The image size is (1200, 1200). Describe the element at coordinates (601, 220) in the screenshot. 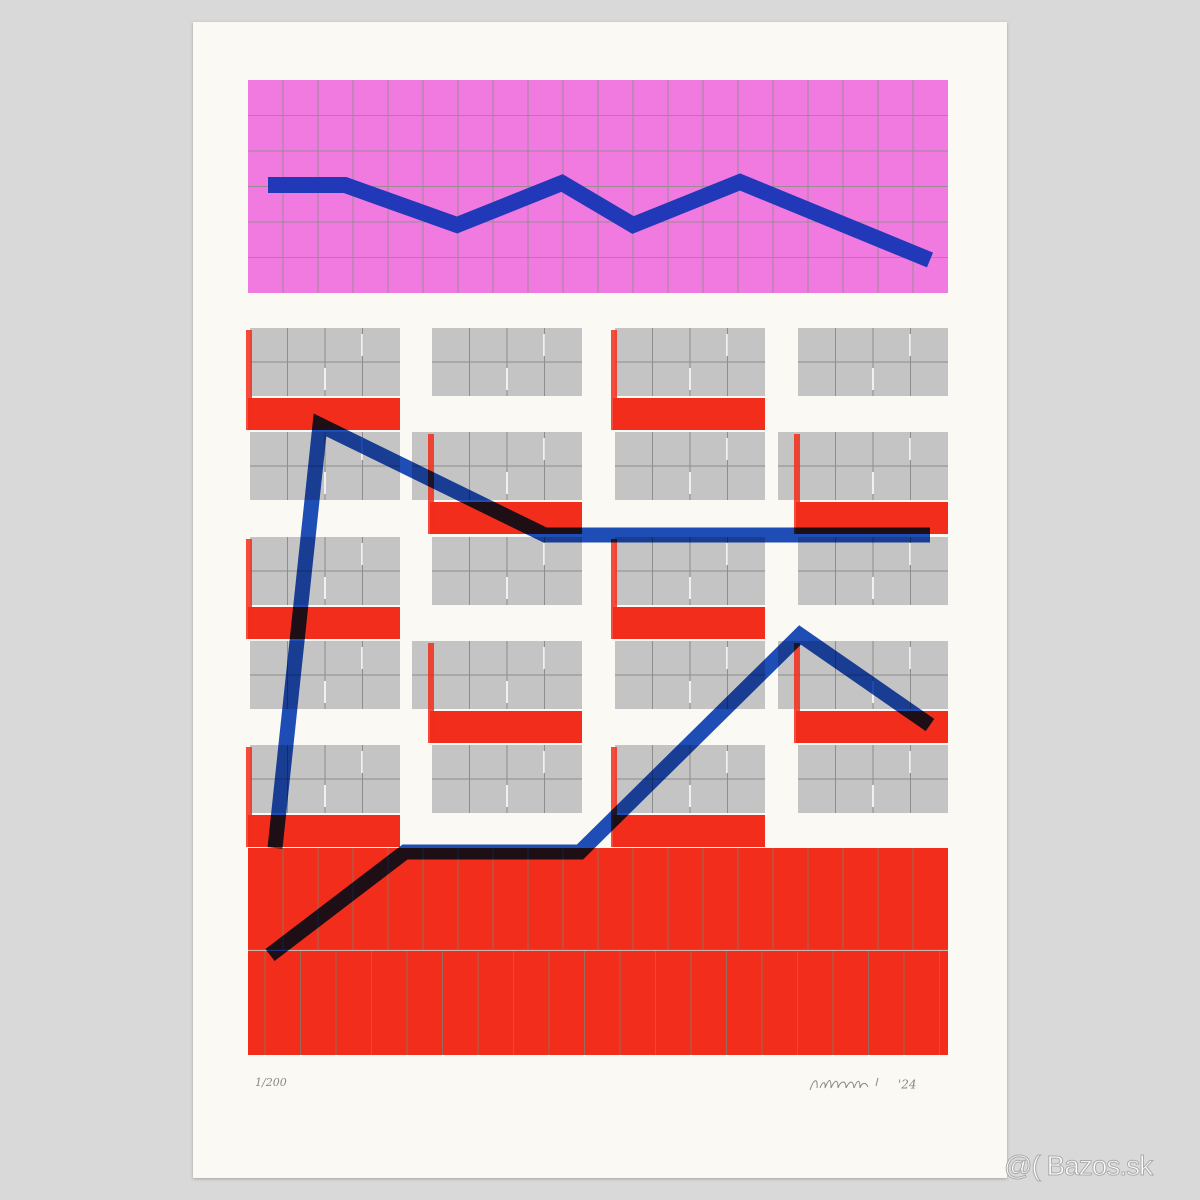

I see `pink-panel-line` at that location.